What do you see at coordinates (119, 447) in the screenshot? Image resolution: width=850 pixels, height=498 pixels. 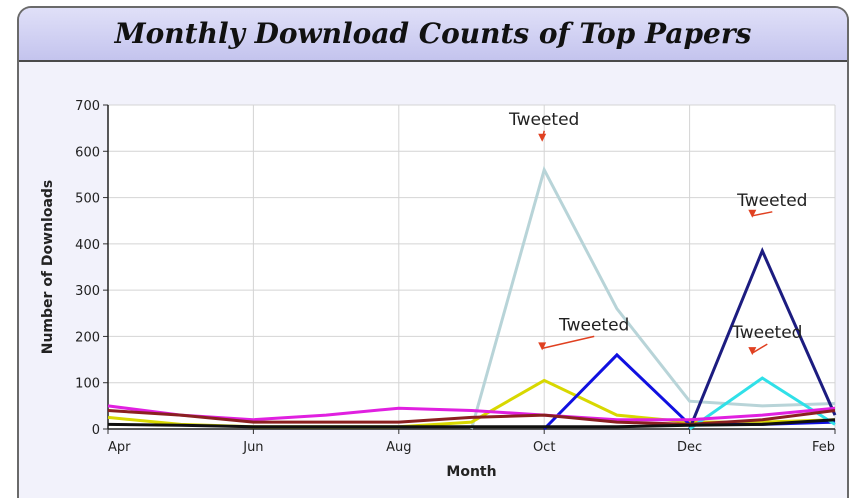 I see `x-tick-label: Apr` at bounding box center [119, 447].